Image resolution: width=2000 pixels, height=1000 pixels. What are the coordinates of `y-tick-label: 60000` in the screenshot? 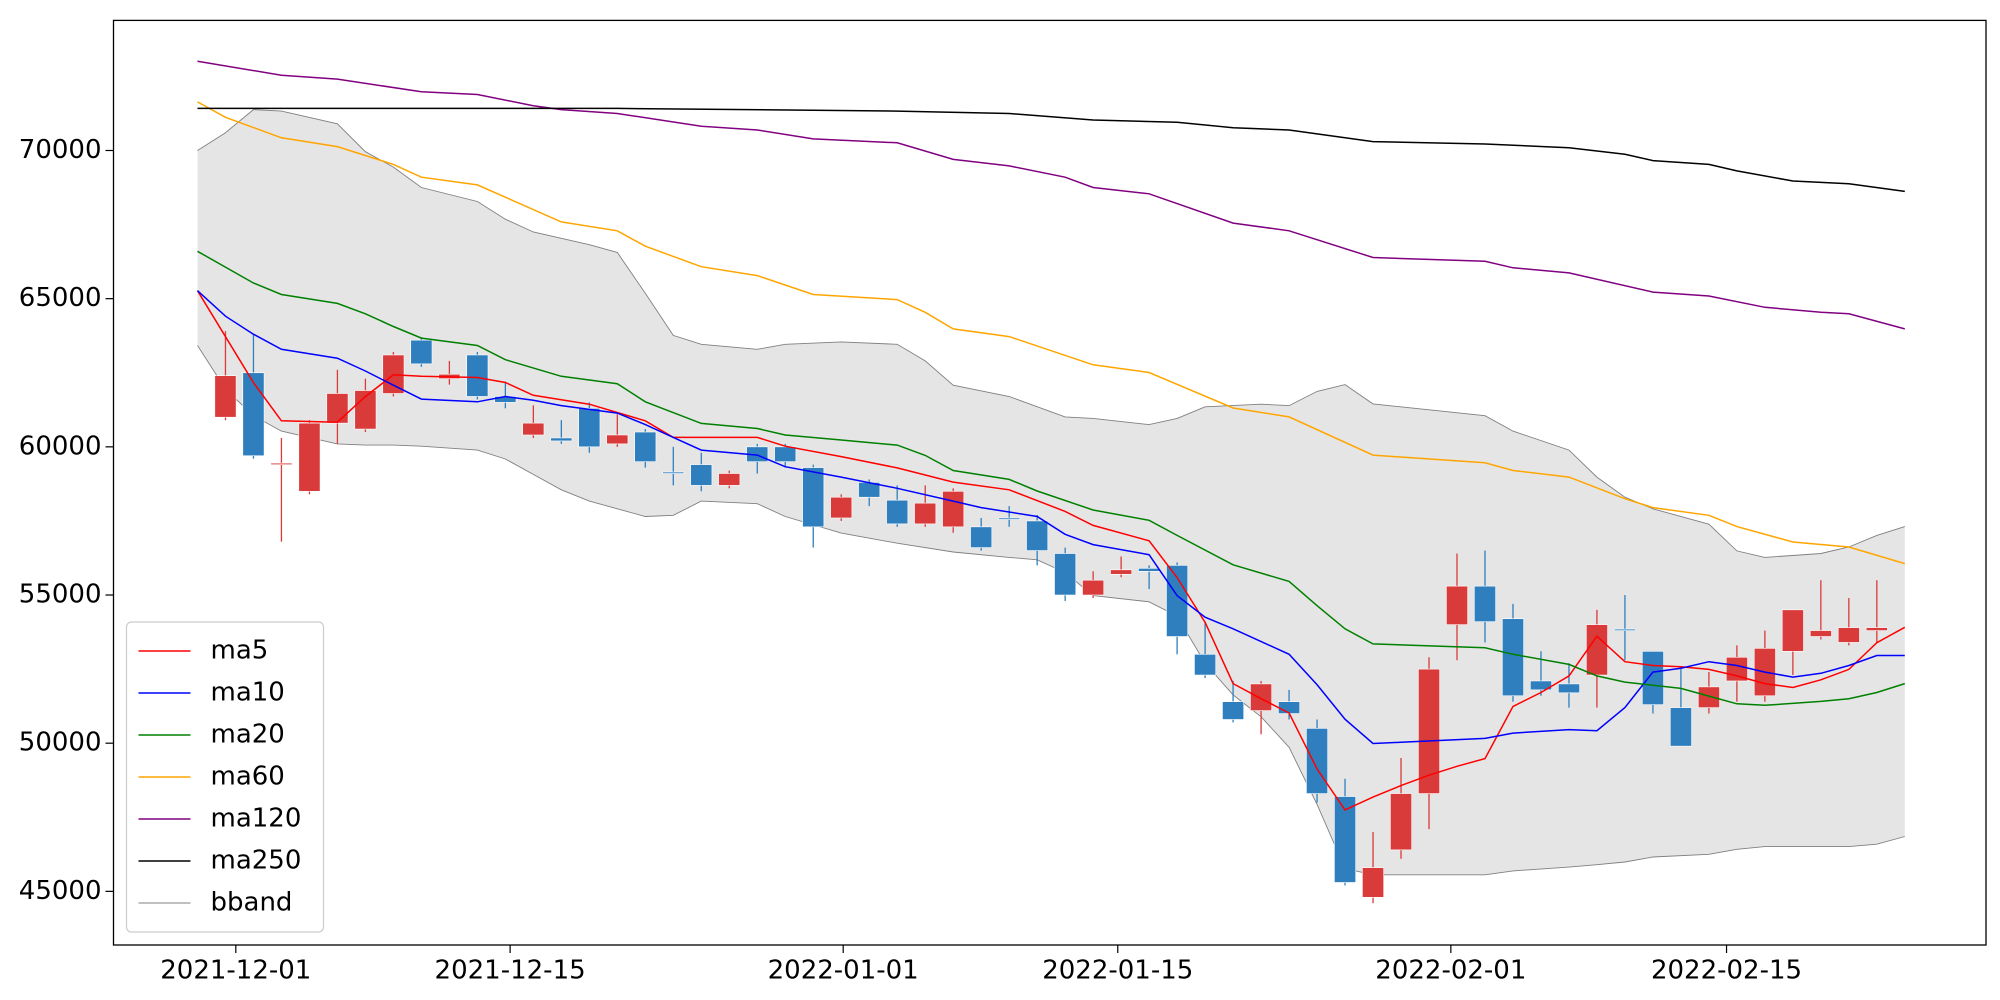 It's located at (60, 446).